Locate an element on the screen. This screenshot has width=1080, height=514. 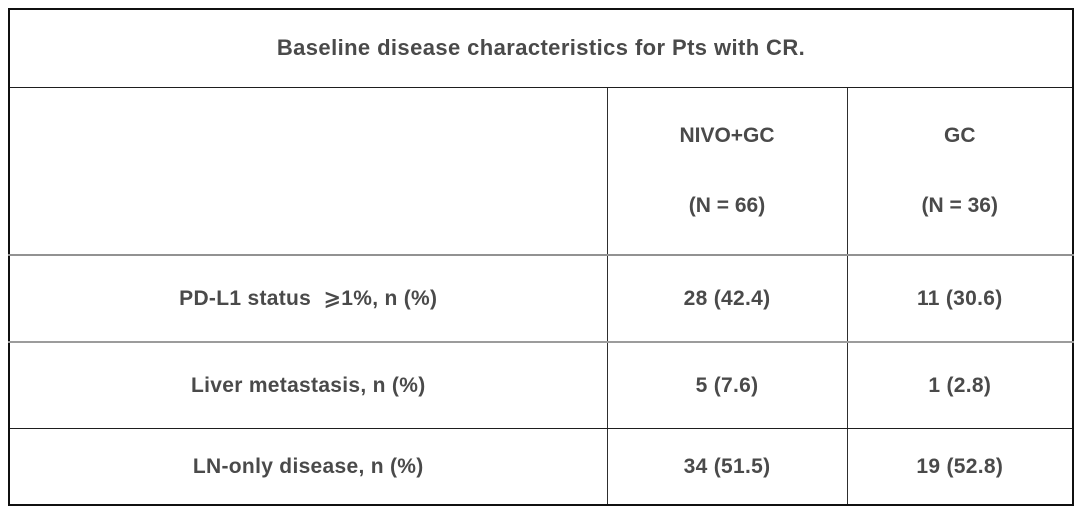
column-name-gc: GC is located at coordinates (960, 135).